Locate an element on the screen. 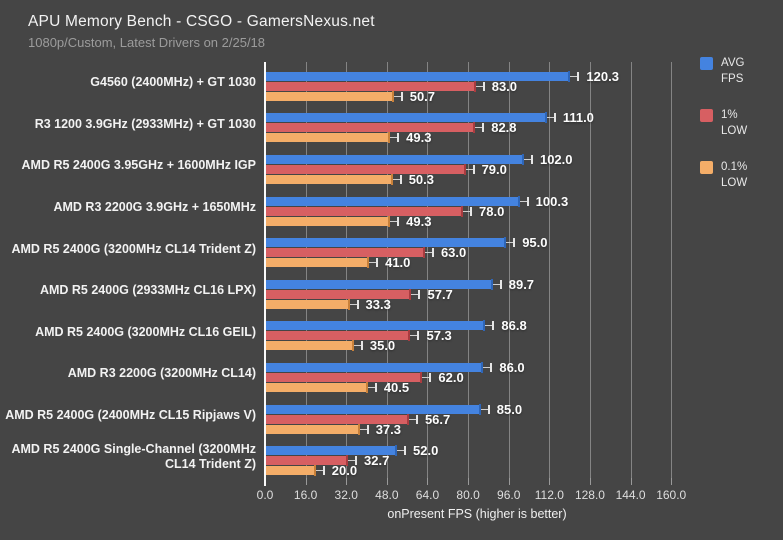  bar-line: 35.0 is located at coordinates (477, 345).